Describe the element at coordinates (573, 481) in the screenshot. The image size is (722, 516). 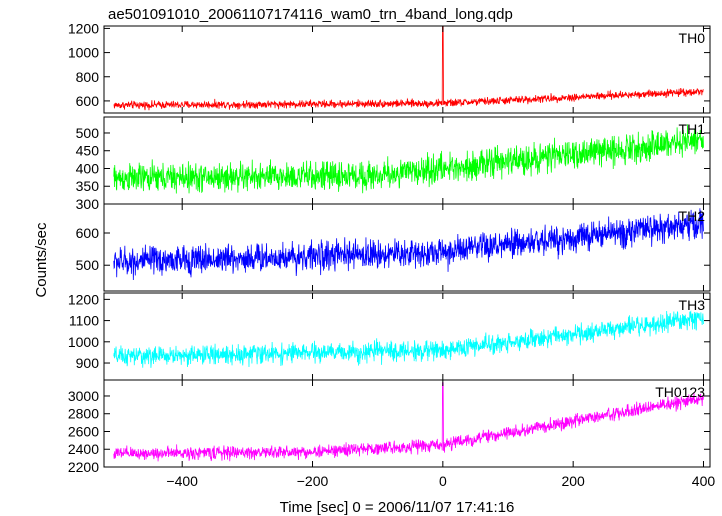
I see `x-tick-label: 200` at that location.